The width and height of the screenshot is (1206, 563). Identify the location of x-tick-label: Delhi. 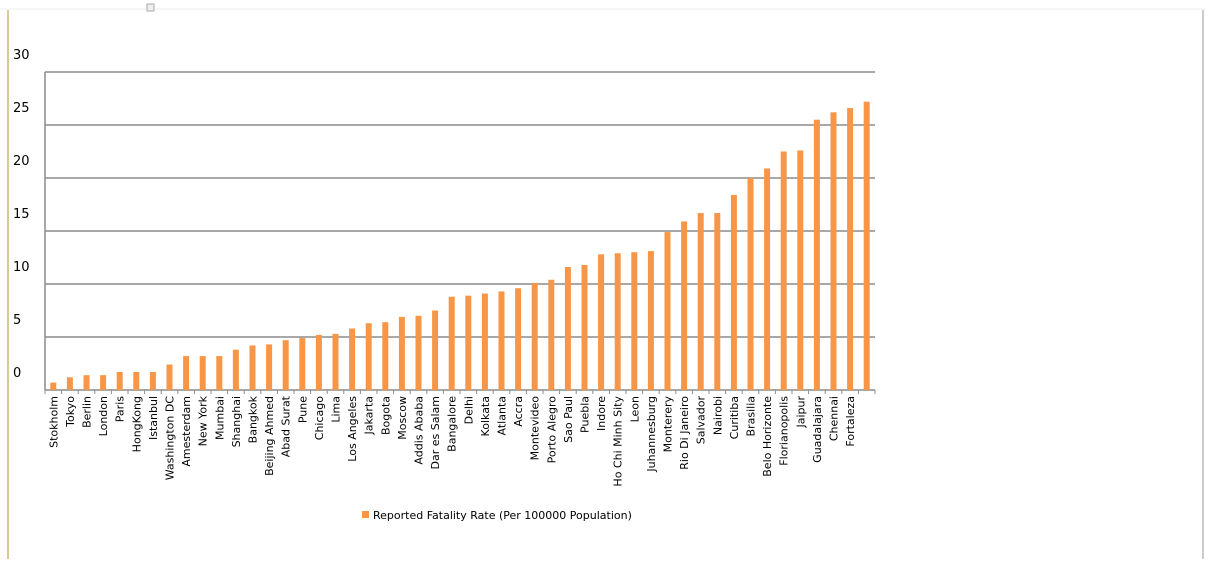
(468, 410).